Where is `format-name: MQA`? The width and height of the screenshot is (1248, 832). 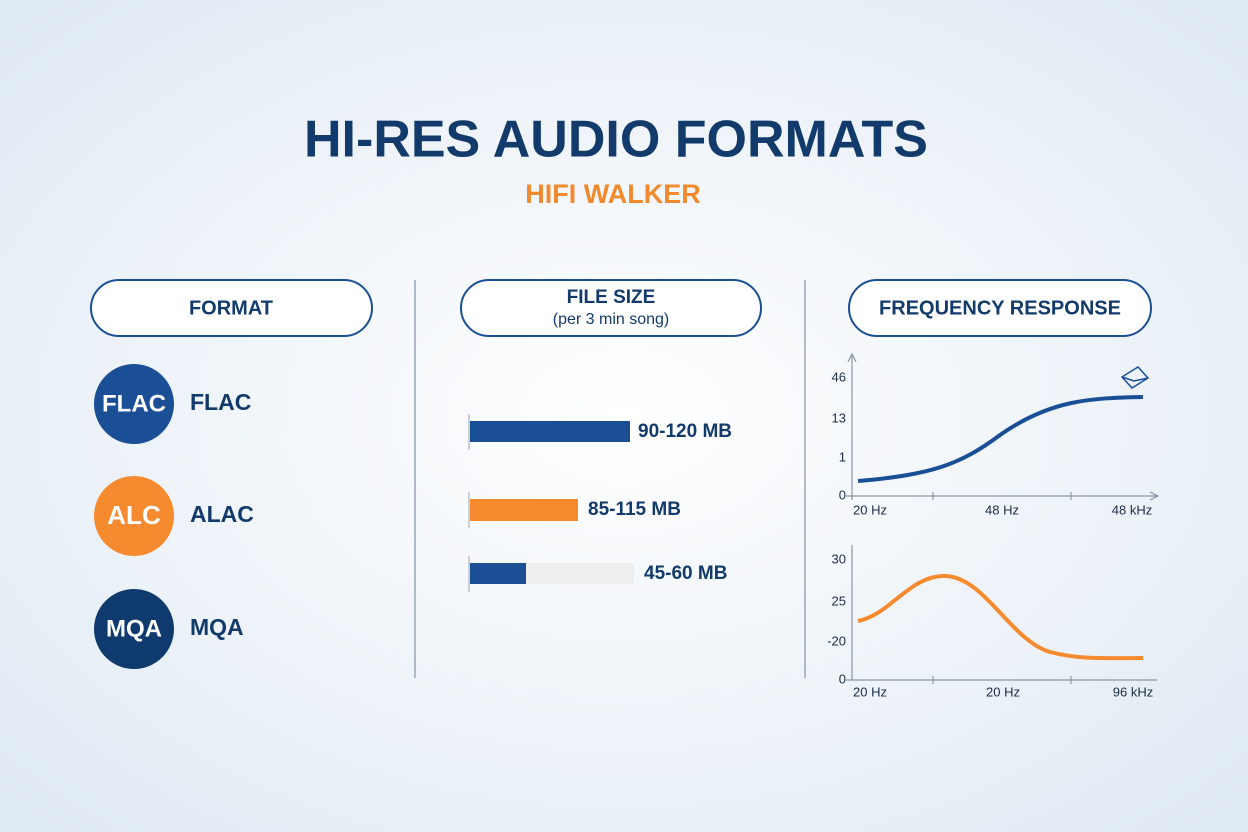 format-name: MQA is located at coordinates (217, 627).